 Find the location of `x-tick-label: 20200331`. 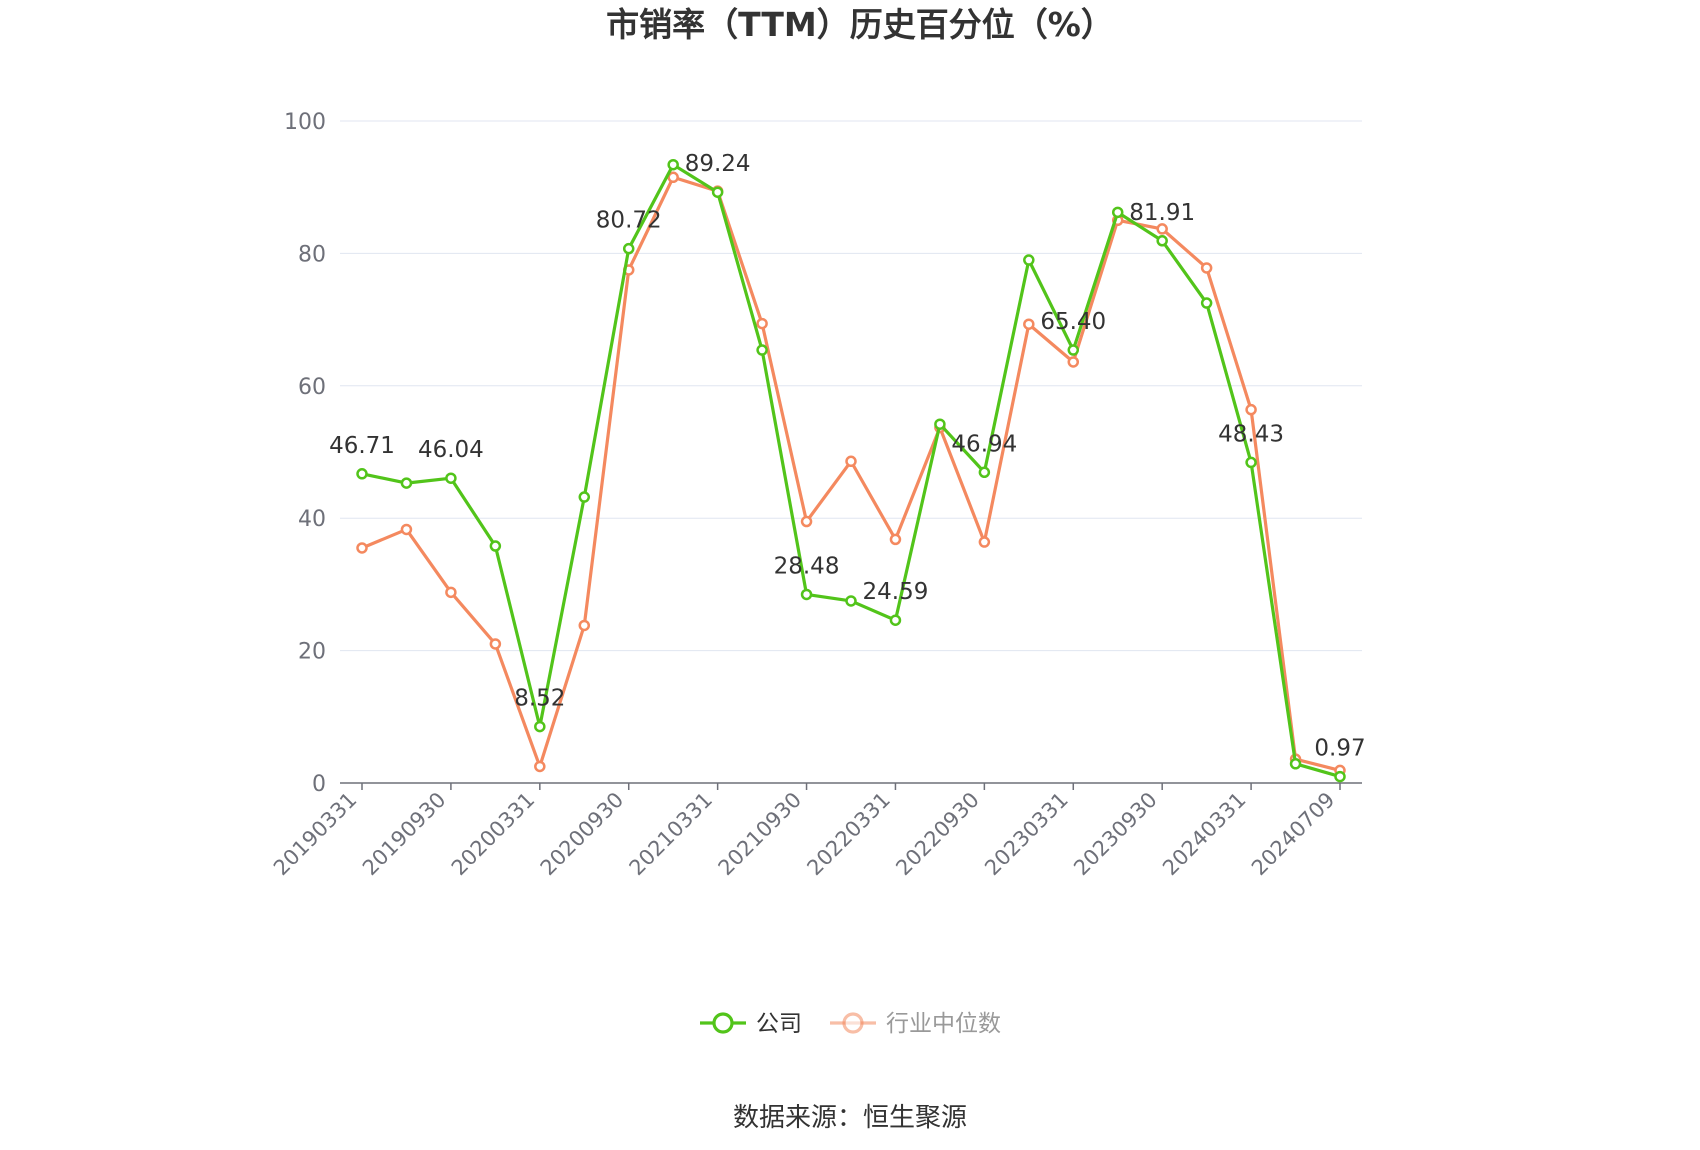

x-tick-label: 20200331 is located at coordinates (493, 834).